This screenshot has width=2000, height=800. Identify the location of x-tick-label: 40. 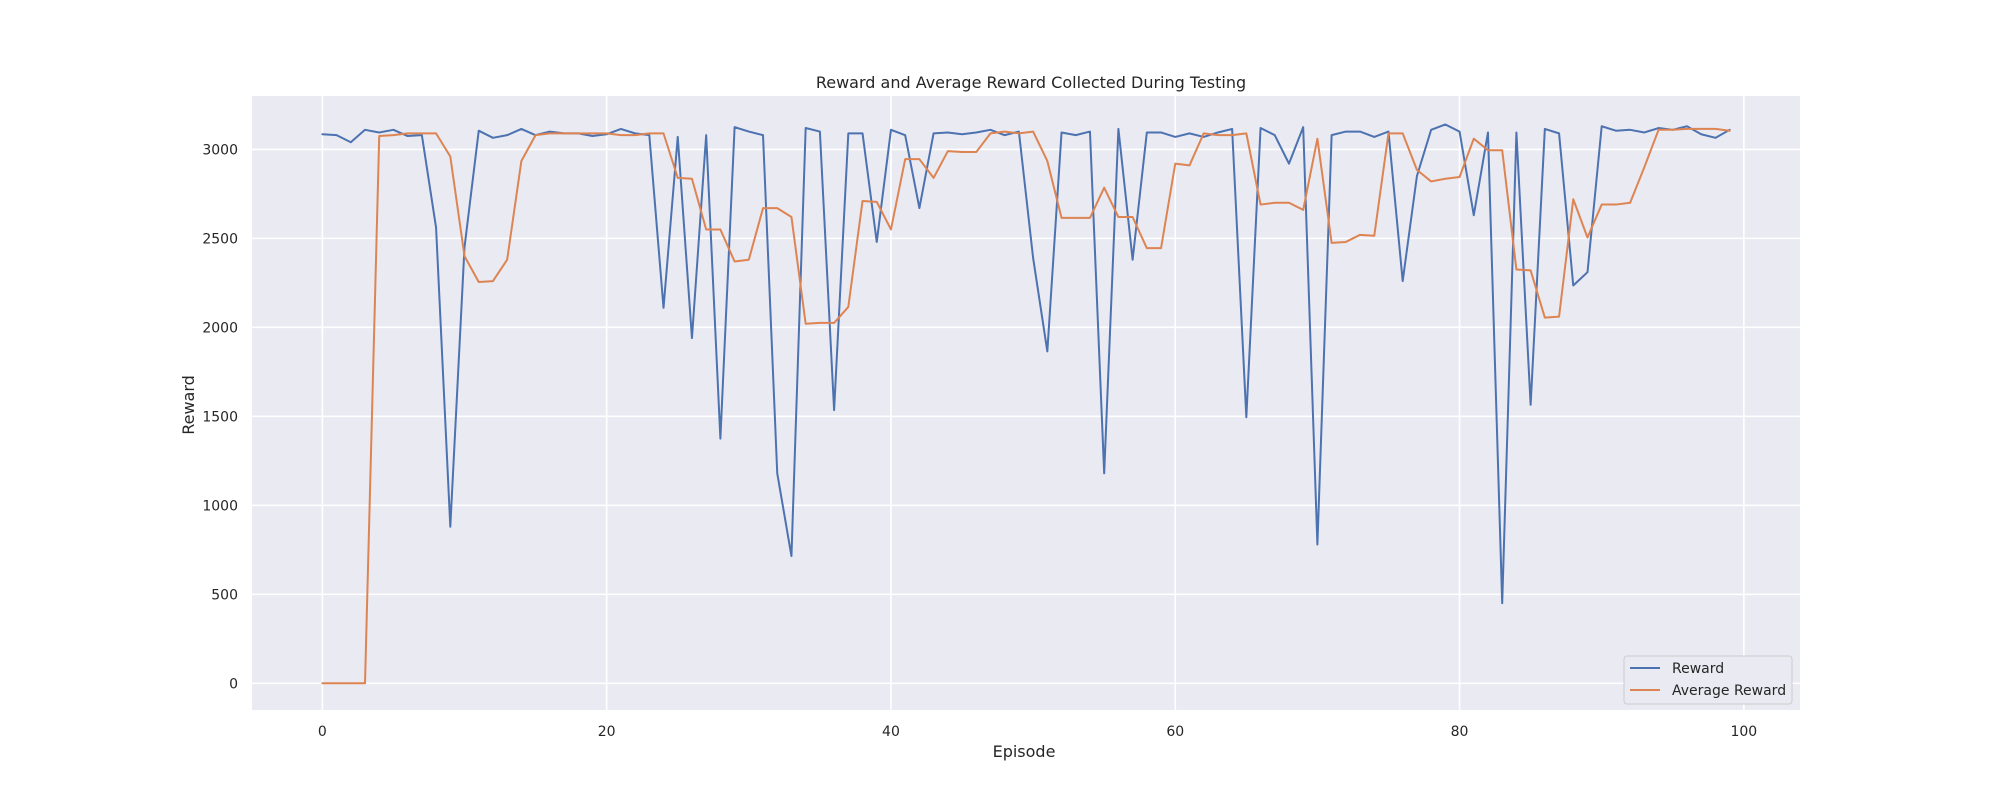
(891, 732).